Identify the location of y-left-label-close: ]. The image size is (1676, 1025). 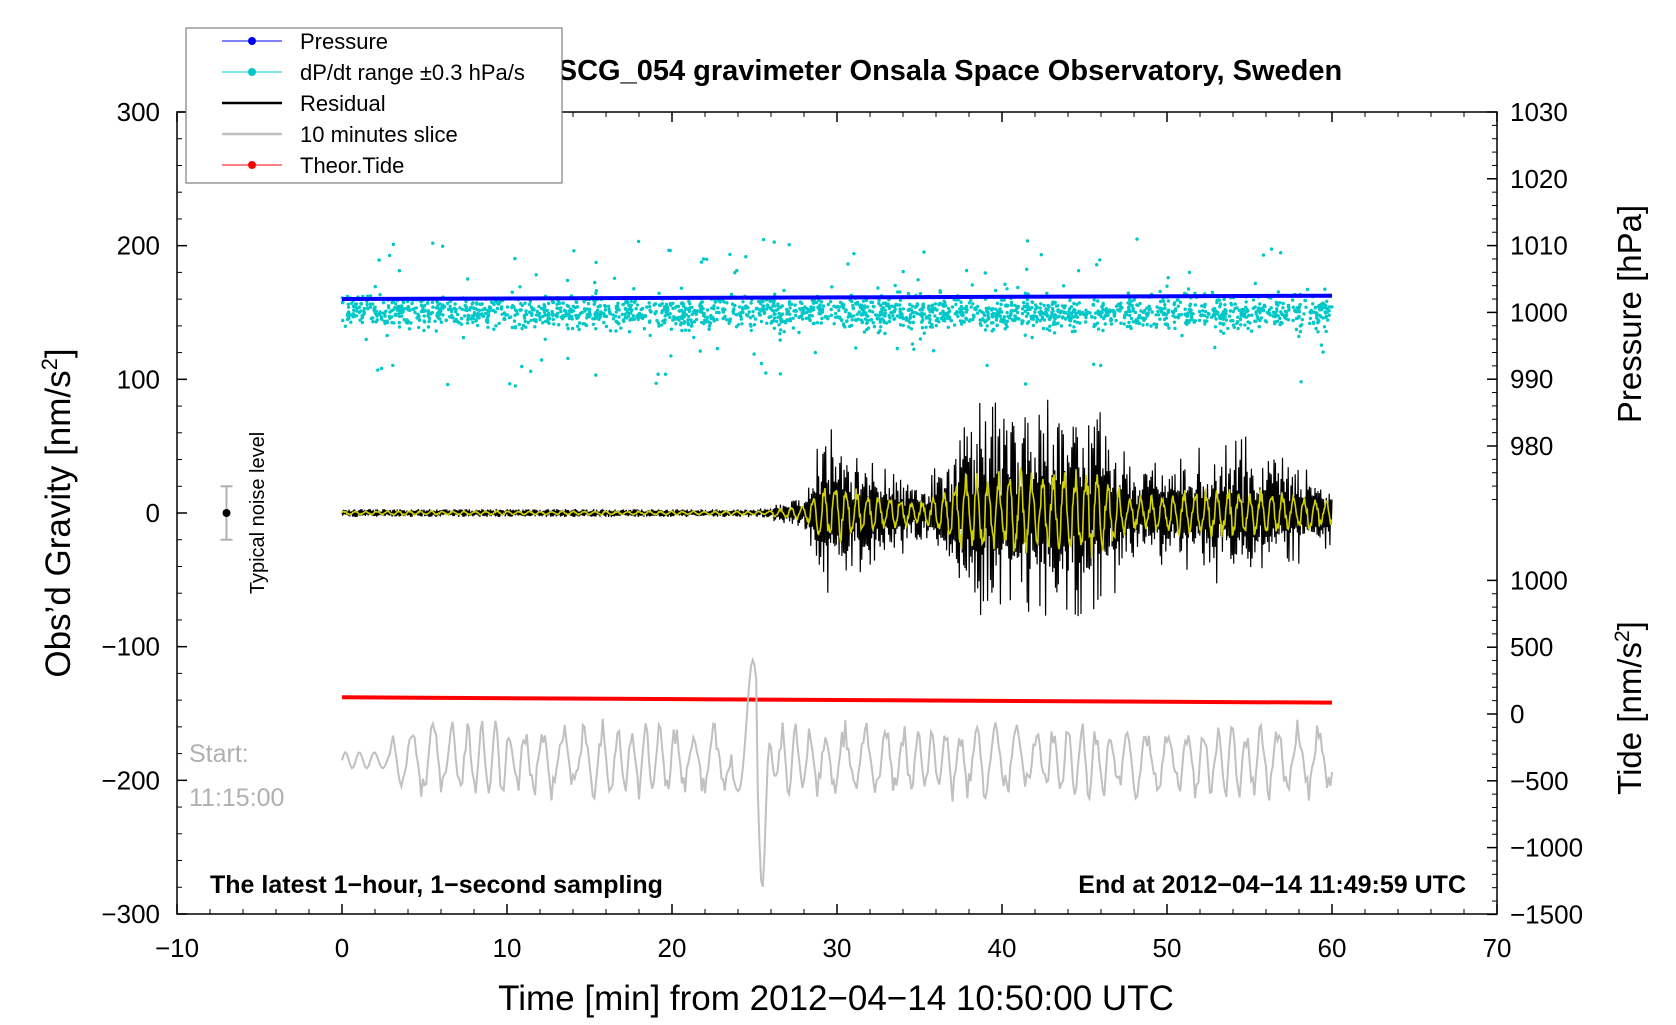
(58, 353).